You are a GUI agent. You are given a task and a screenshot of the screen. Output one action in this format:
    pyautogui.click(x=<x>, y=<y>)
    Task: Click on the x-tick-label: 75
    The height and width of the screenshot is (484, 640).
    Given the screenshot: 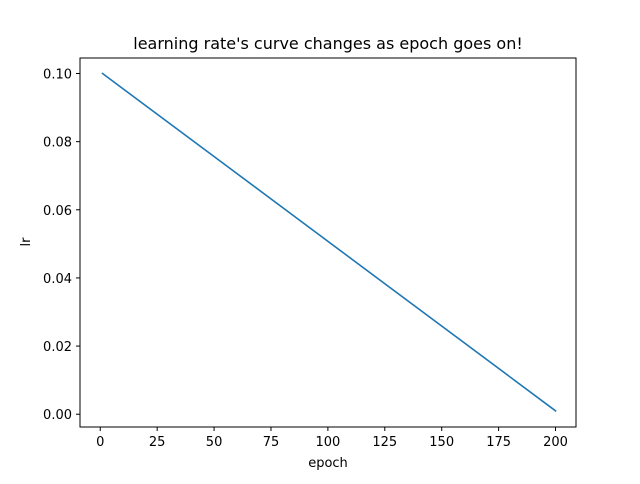 What is the action you would take?
    pyautogui.click(x=271, y=442)
    